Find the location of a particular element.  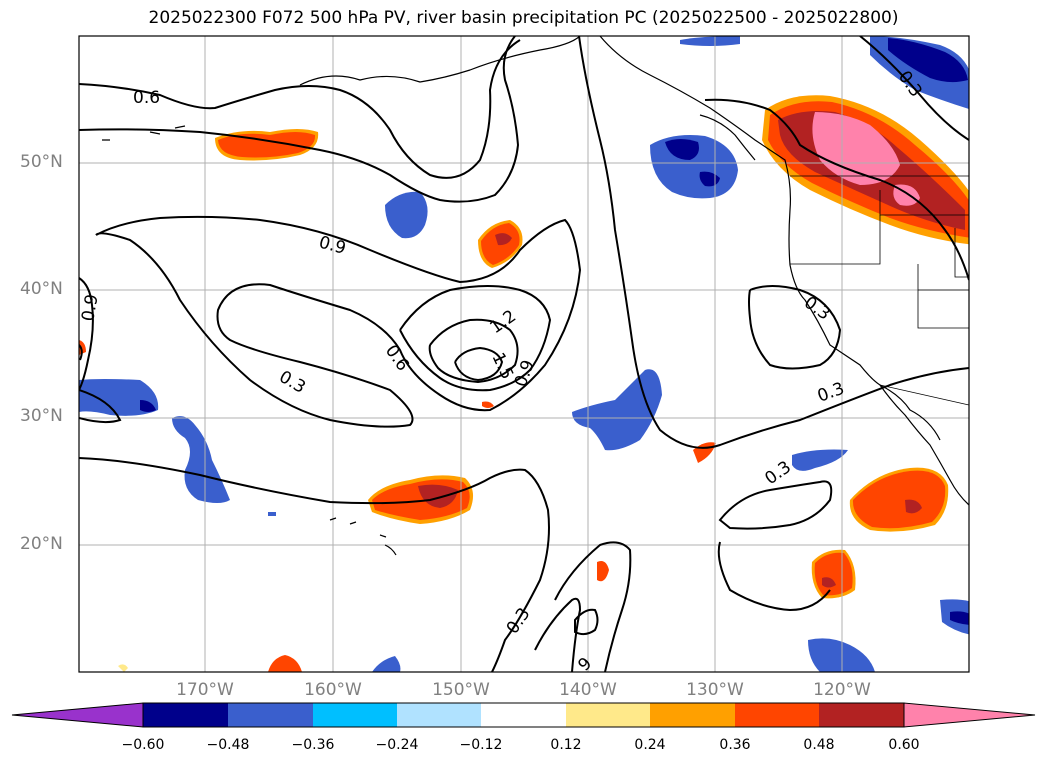

lat-label-30n: 30°N is located at coordinates (41, 416).